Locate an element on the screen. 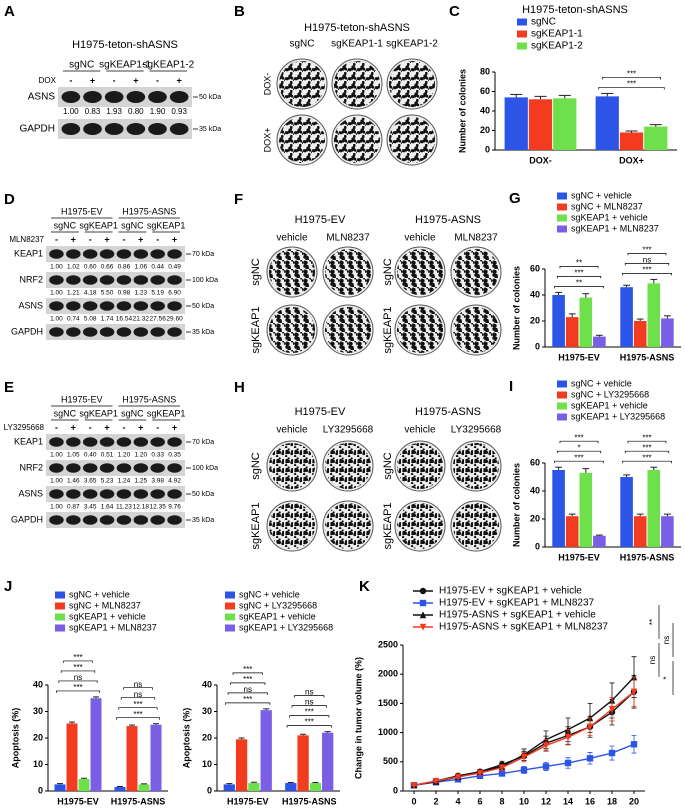 The height and width of the screenshot is (811, 685). blot-label: NRF2 is located at coordinates (31, 467).